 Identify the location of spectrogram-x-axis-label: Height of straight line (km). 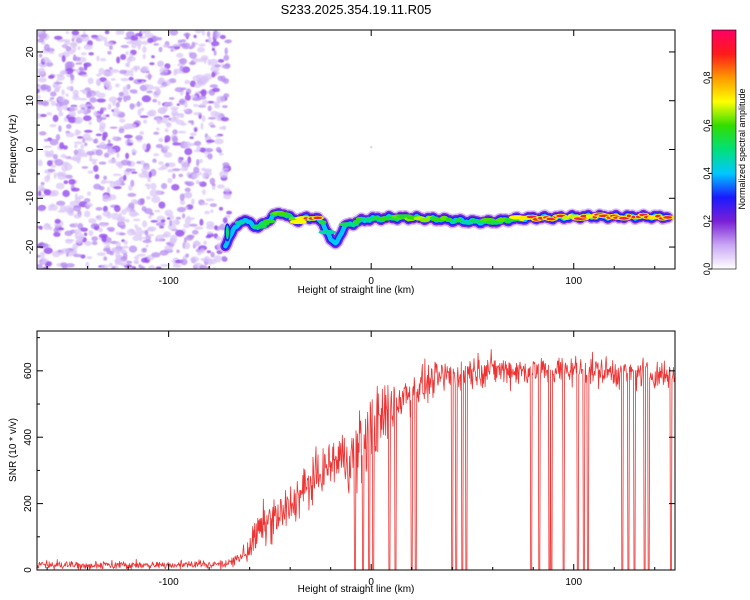
(356, 290).